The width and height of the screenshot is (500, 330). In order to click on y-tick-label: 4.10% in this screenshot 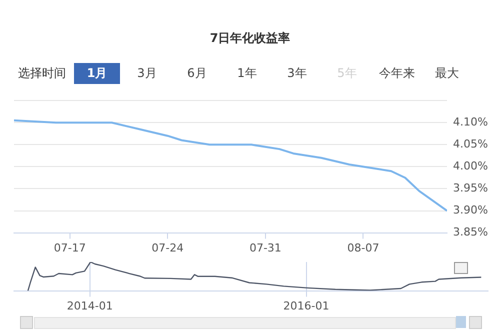, I will do `click(470, 121)`.